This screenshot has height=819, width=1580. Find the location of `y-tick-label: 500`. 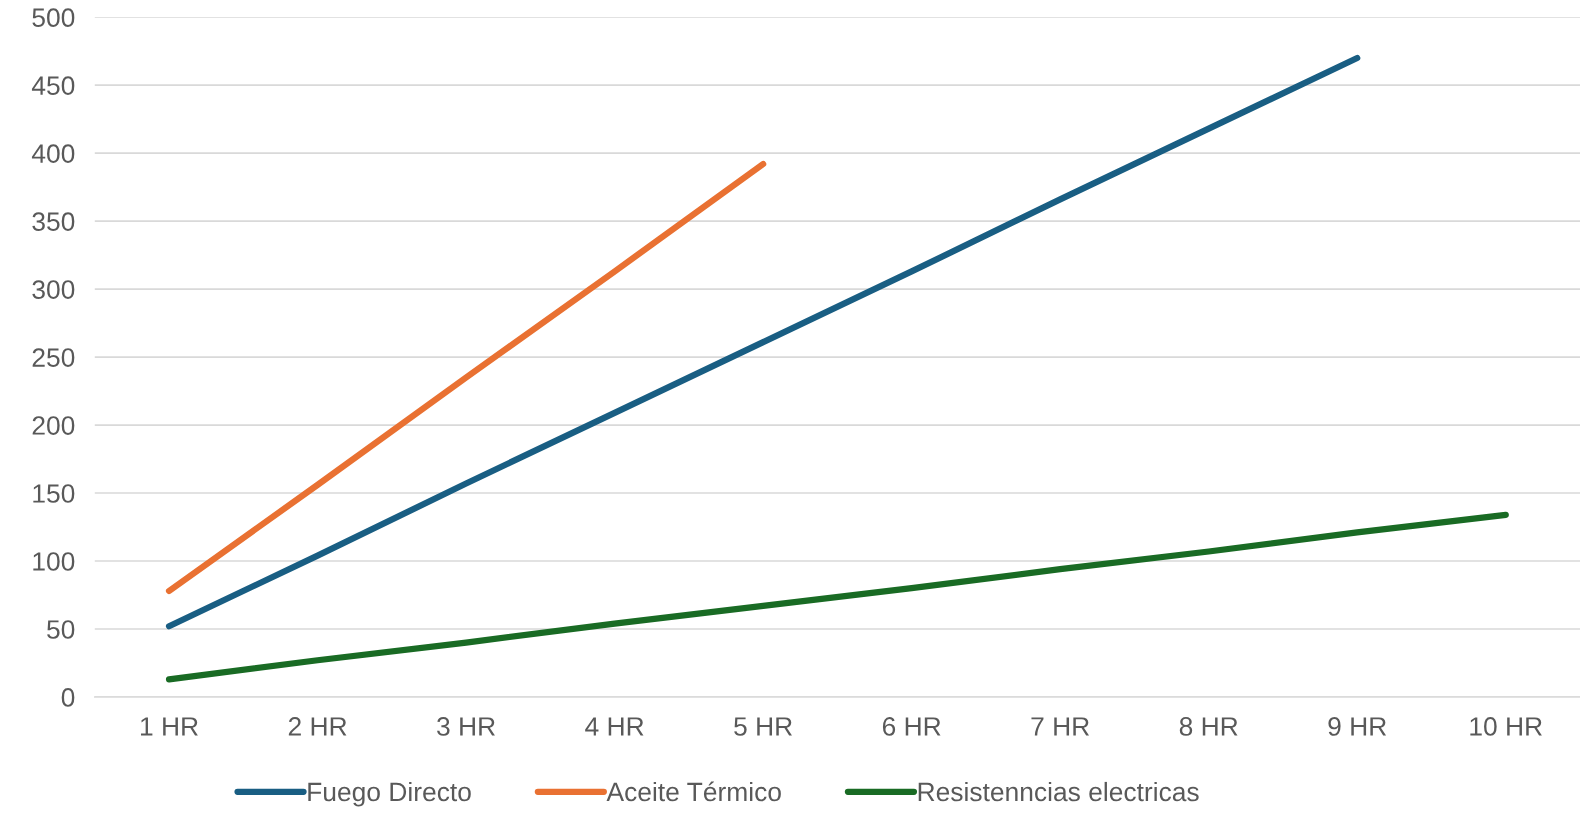

y-tick-label: 500 is located at coordinates (53, 18).